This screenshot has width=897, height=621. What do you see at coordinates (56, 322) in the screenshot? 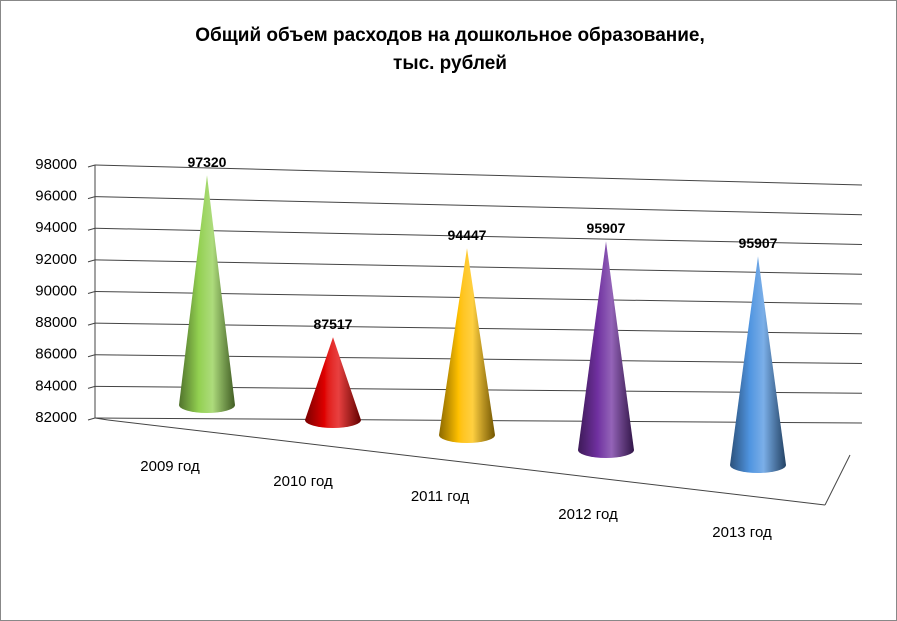
I see `y-tick-label: 88000` at bounding box center [56, 322].